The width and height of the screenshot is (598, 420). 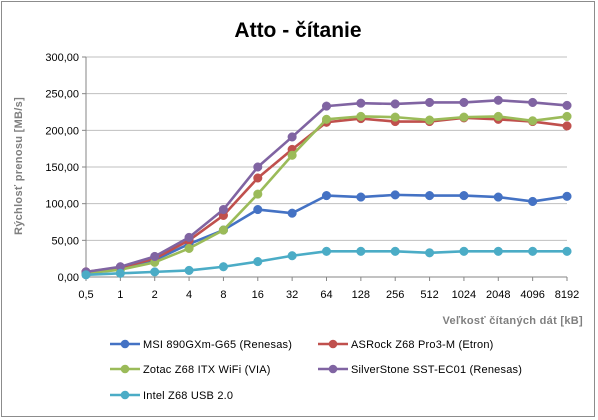 I want to click on x-tick-label: 4096, so click(x=532, y=295).